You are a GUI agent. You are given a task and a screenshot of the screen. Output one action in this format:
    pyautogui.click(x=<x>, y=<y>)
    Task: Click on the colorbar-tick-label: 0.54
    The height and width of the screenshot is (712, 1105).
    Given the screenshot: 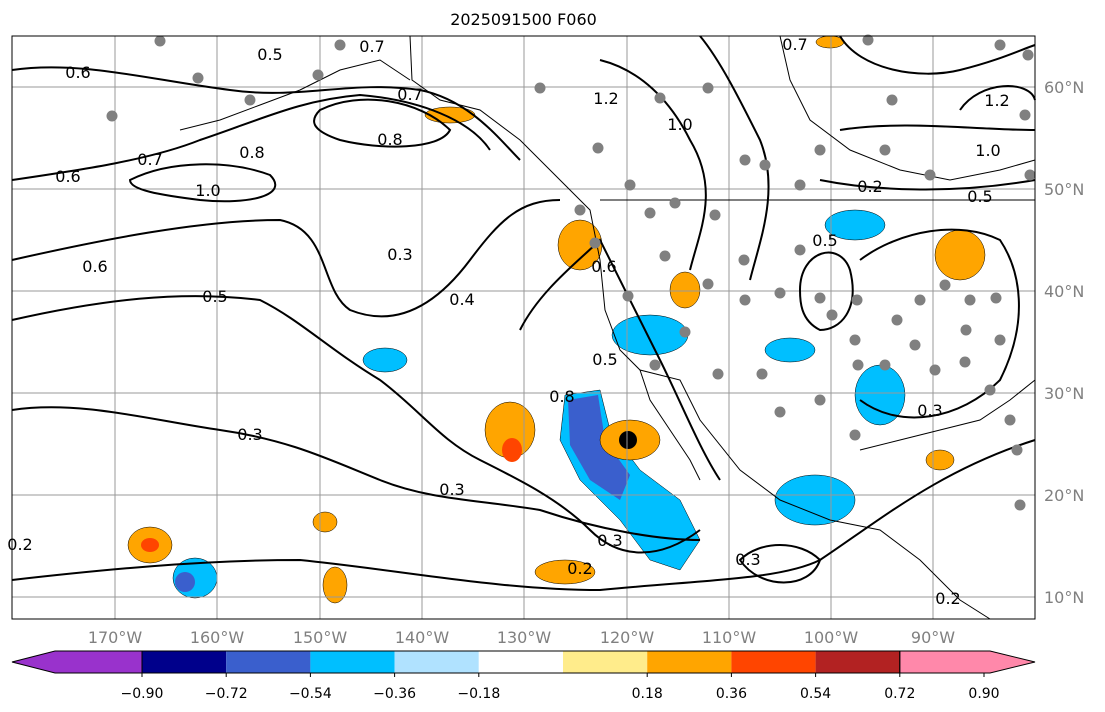 What is the action you would take?
    pyautogui.click(x=815, y=694)
    